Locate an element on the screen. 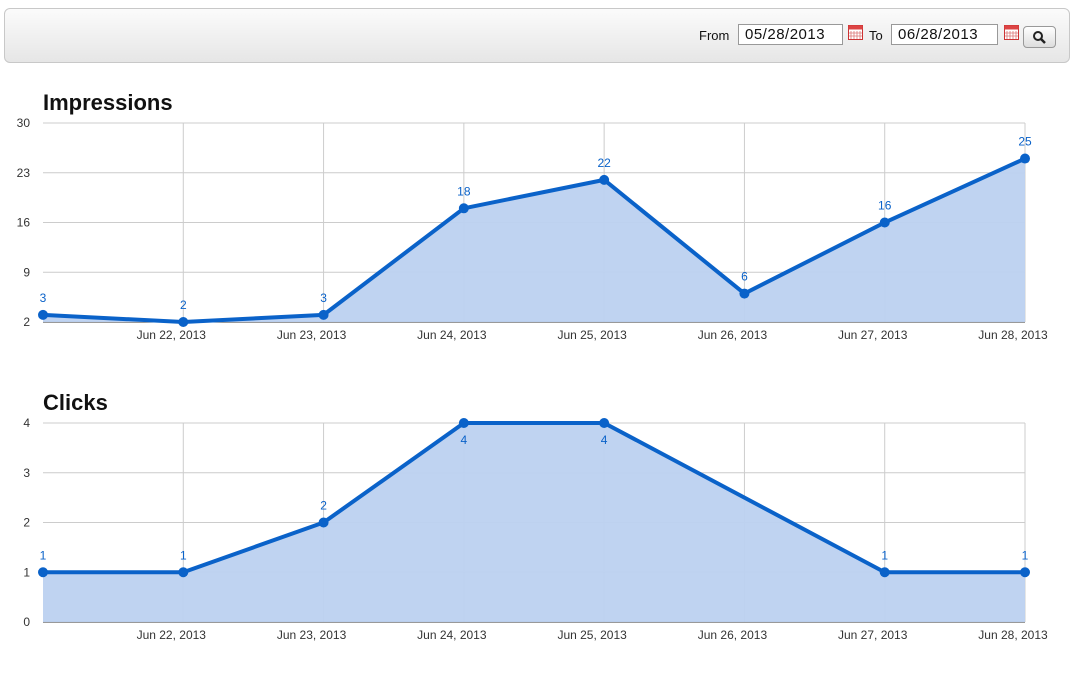 Image resolution: width=1074 pixels, height=681 pixels. y-tick-label: 1 is located at coordinates (26, 572).